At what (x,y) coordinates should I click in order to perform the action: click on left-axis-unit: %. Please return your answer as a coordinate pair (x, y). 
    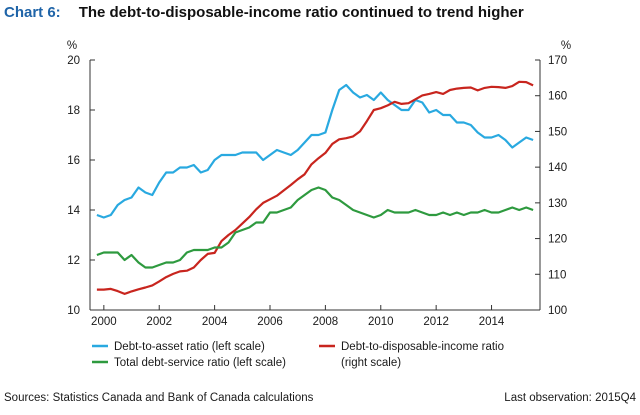
    Looking at the image, I should click on (72, 46).